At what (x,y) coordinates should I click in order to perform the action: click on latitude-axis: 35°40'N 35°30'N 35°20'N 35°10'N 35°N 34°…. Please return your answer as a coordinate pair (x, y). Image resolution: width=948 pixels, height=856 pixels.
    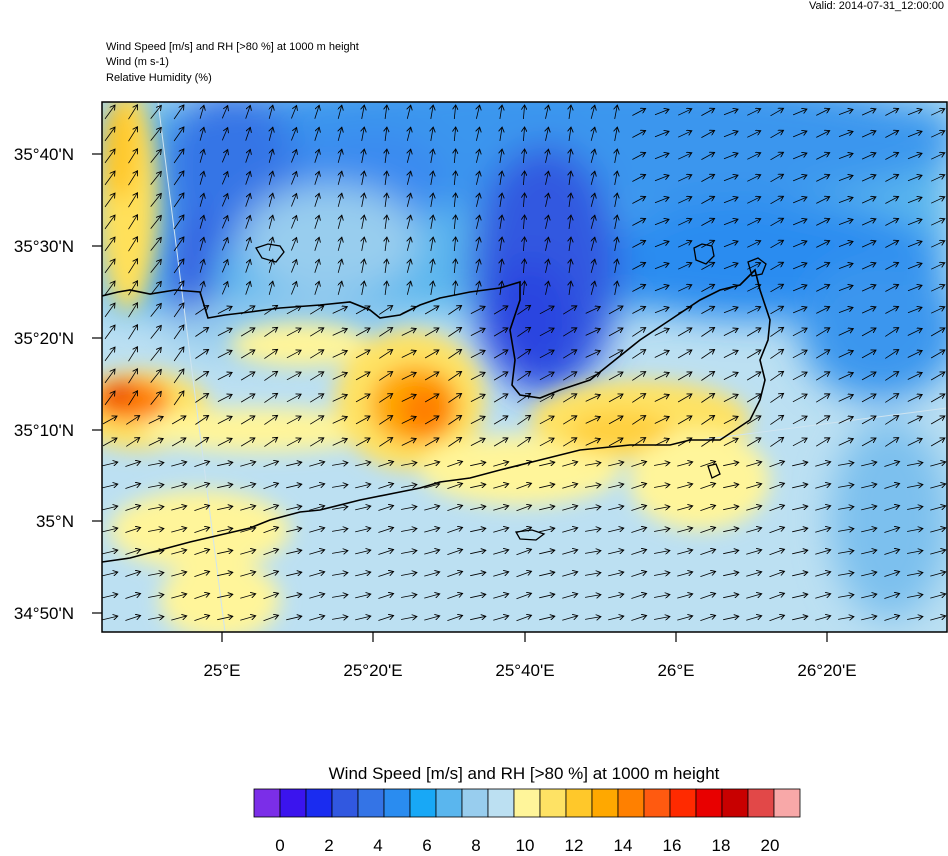
    Looking at the image, I should click on (58, 384).